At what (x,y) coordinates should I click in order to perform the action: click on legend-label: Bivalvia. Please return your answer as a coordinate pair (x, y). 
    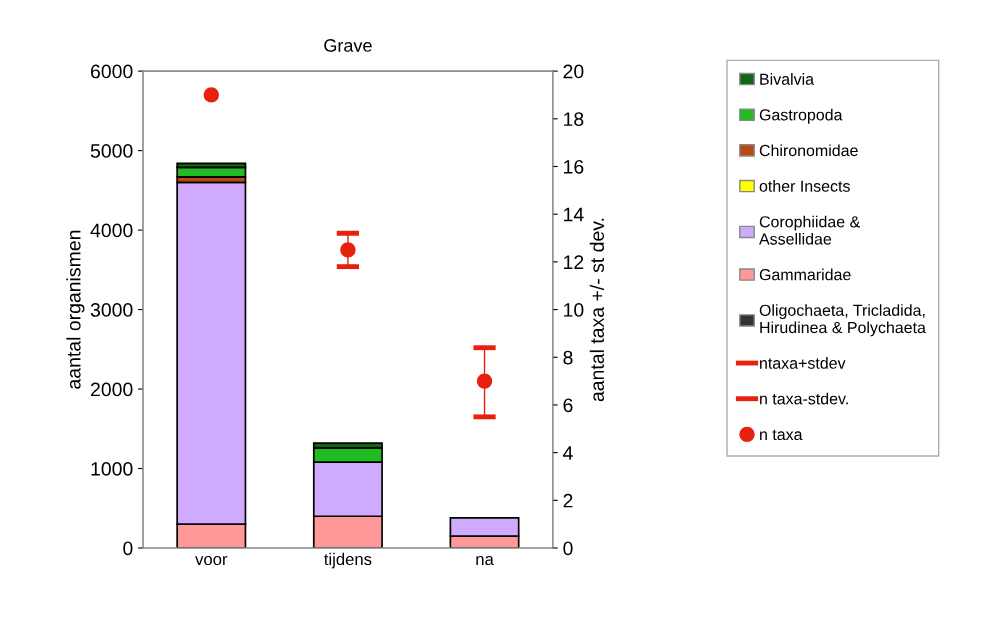
    Looking at the image, I should click on (787, 79).